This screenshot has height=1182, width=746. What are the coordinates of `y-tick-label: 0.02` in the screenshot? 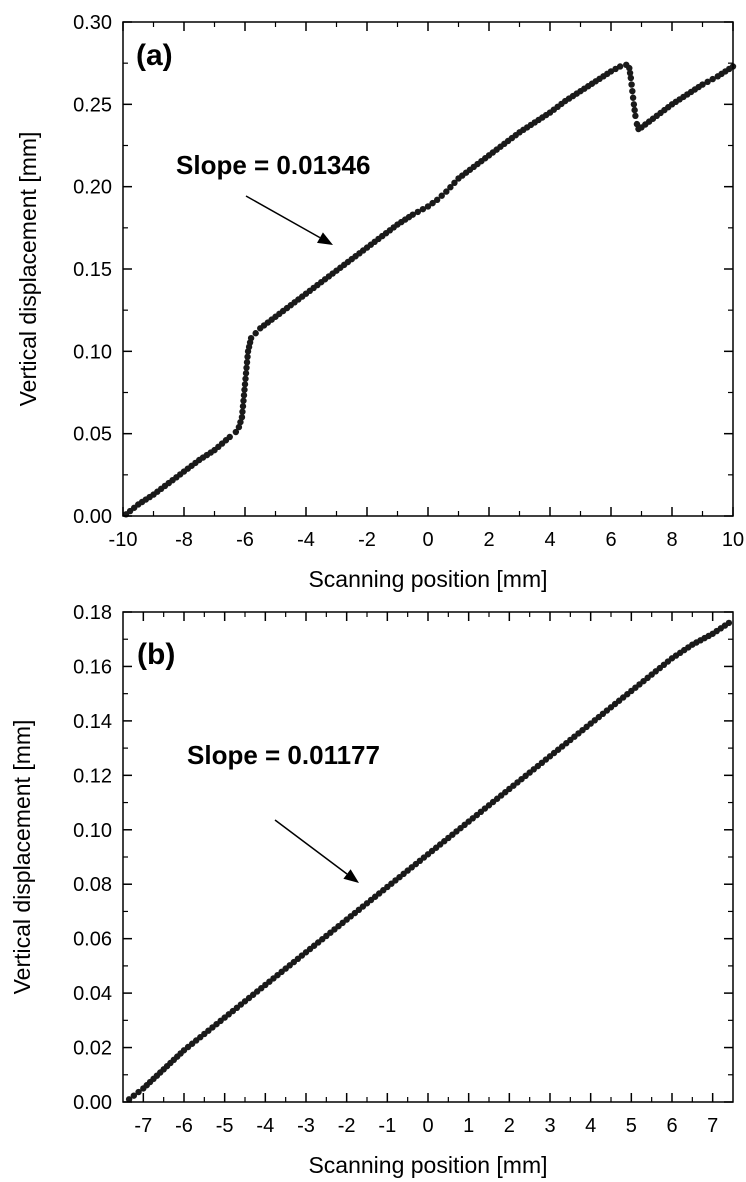 It's located at (92, 1049).